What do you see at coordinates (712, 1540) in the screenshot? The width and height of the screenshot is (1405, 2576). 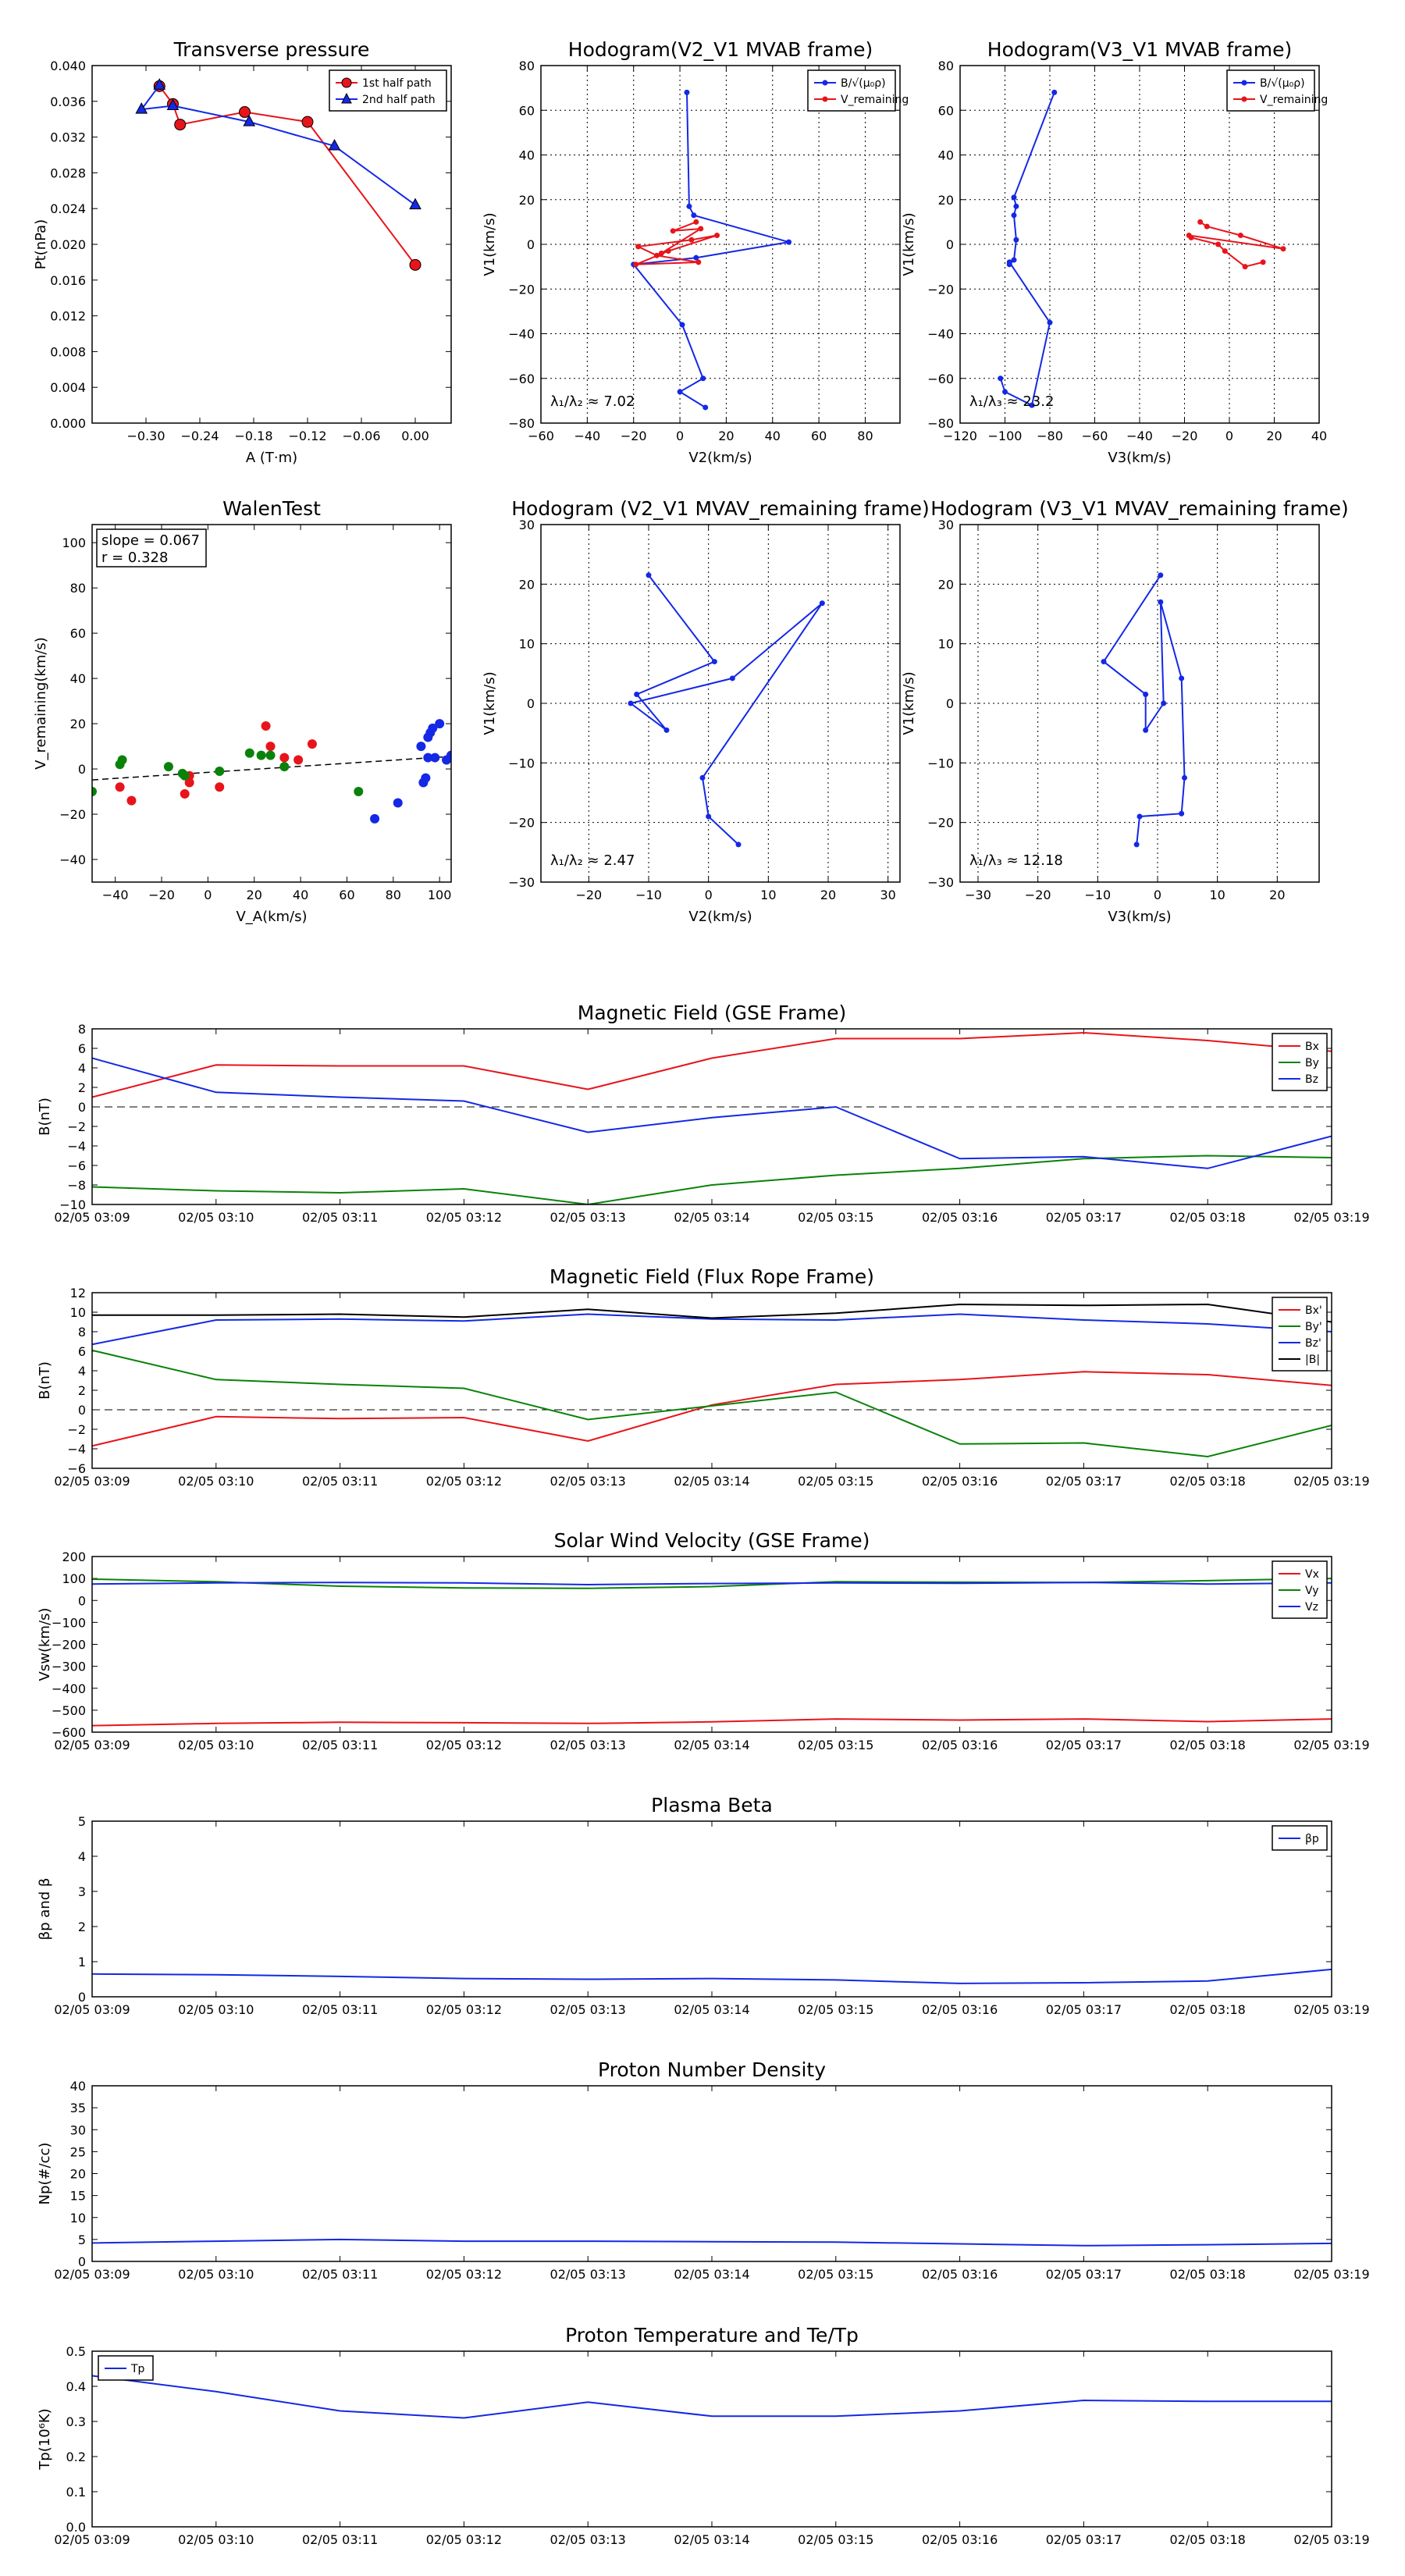 I see `chart-title: Solar Wind Velocity (GSE Frame)` at bounding box center [712, 1540].